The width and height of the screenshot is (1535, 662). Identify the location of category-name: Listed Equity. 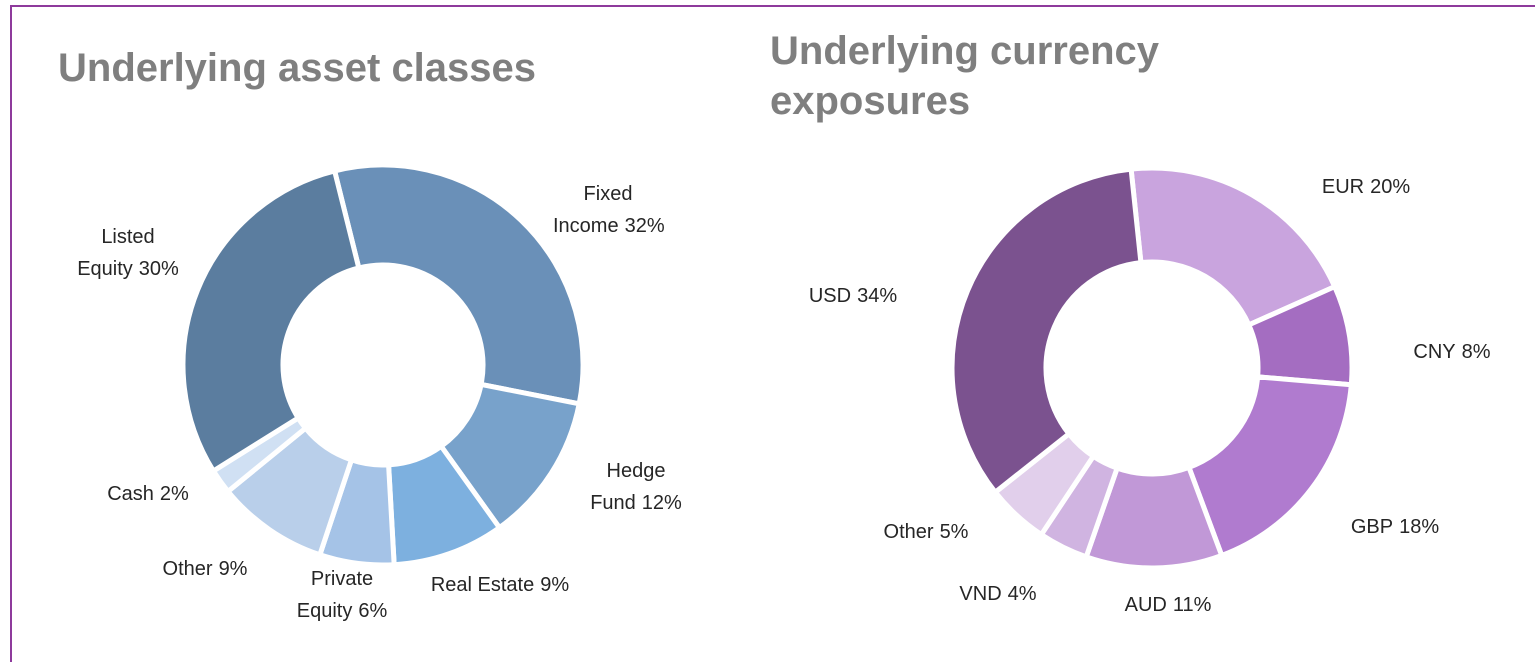
(116, 253).